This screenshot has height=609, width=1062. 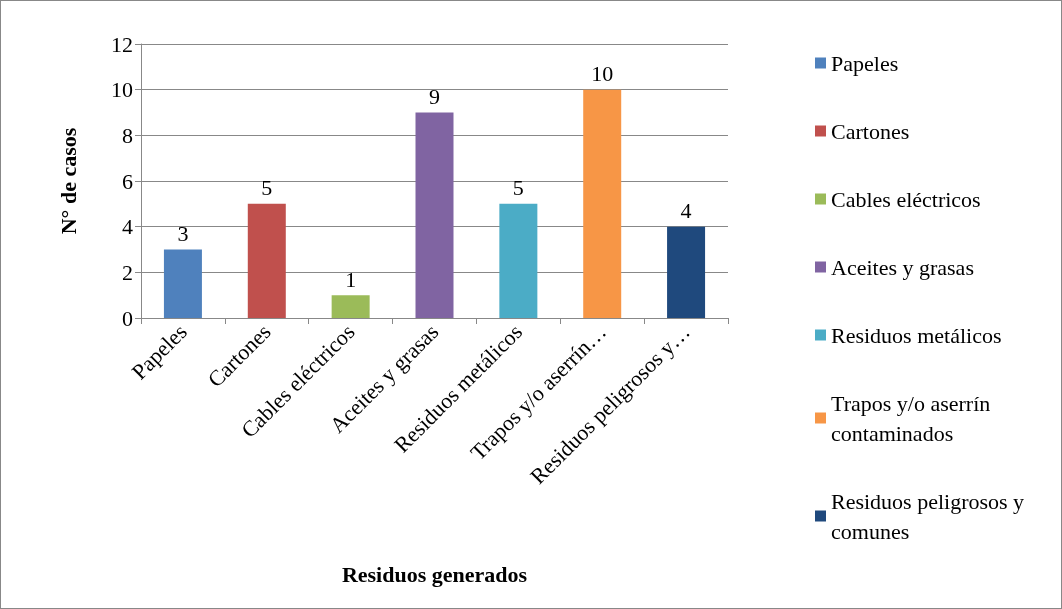 I want to click on y-tick-label: 8, so click(x=127, y=135).